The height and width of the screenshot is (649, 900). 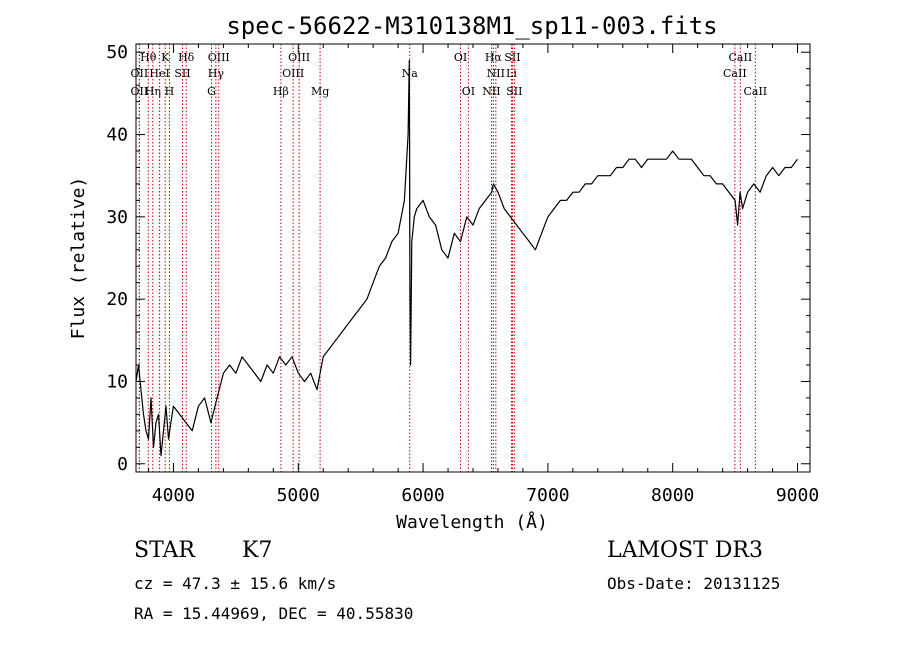 What do you see at coordinates (117, 217) in the screenshot?
I see `y-tick-label: 30` at bounding box center [117, 217].